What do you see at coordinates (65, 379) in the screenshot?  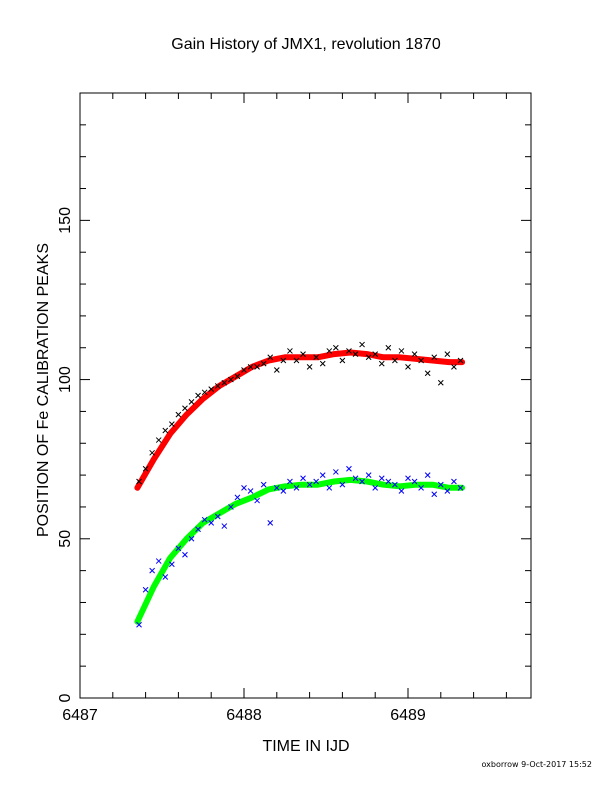 I see `y-tick-label: 100` at bounding box center [65, 379].